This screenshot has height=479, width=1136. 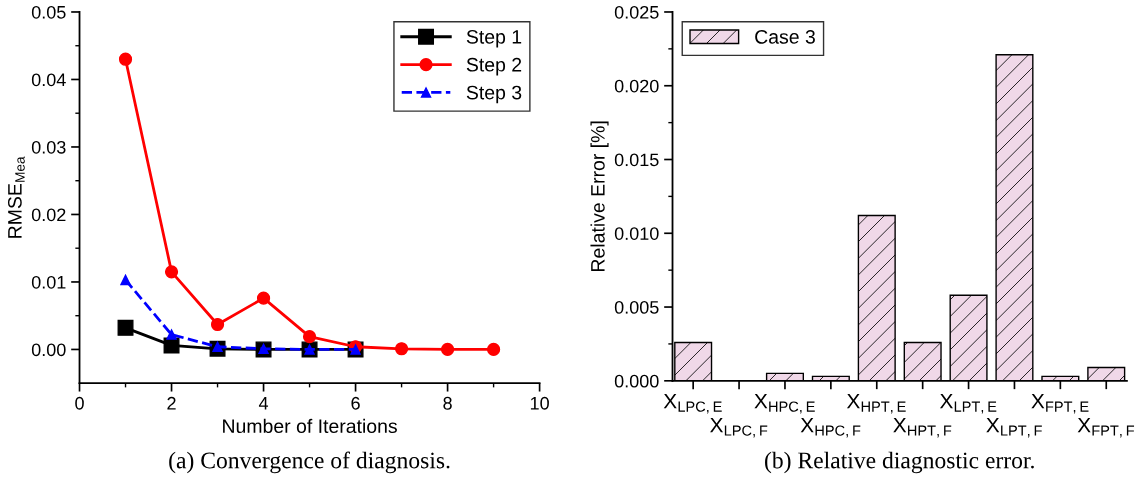 I want to click on x-tick-label: X$_{LPC,F}$, so click(x=739, y=427).